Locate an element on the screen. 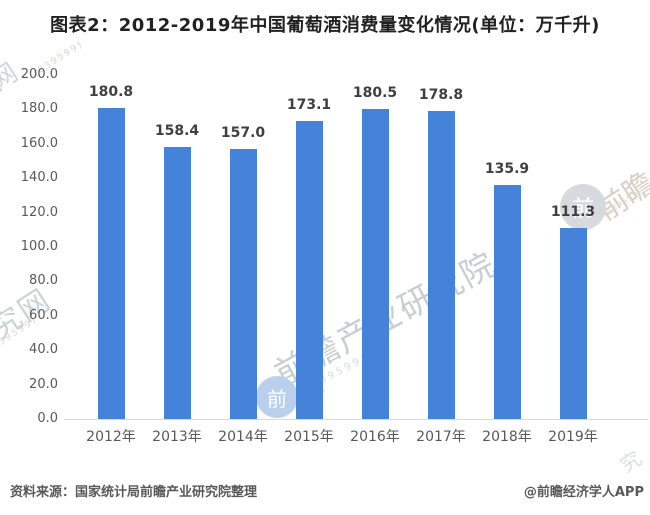 The width and height of the screenshot is (650, 515). x-axis-tick-label: 2018年 is located at coordinates (507, 437).